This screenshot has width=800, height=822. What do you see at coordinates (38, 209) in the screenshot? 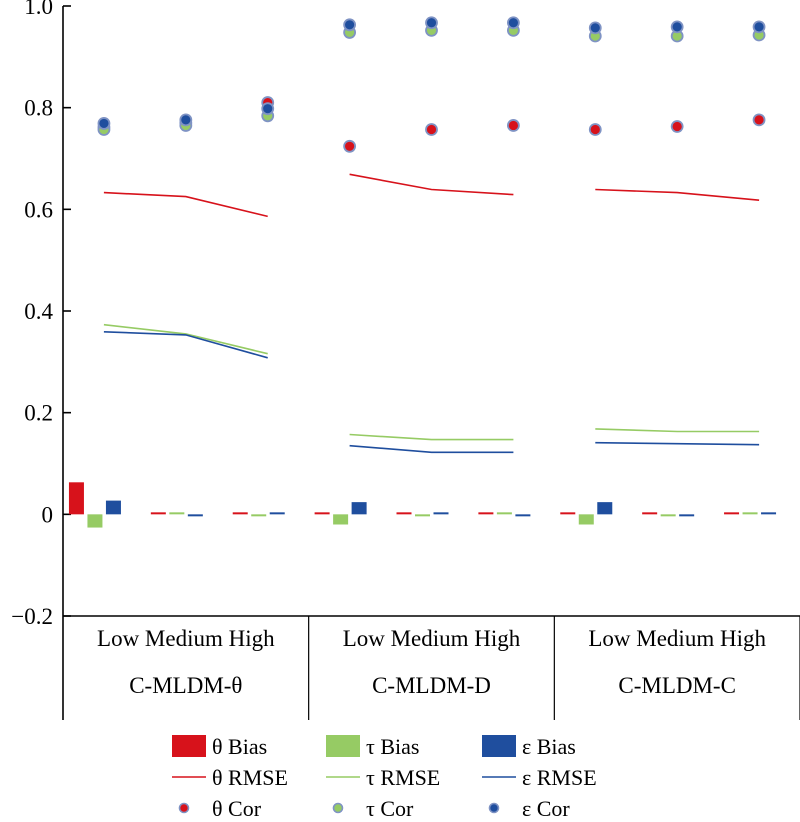
I see `y-tick-label: 0.6` at bounding box center [38, 209].